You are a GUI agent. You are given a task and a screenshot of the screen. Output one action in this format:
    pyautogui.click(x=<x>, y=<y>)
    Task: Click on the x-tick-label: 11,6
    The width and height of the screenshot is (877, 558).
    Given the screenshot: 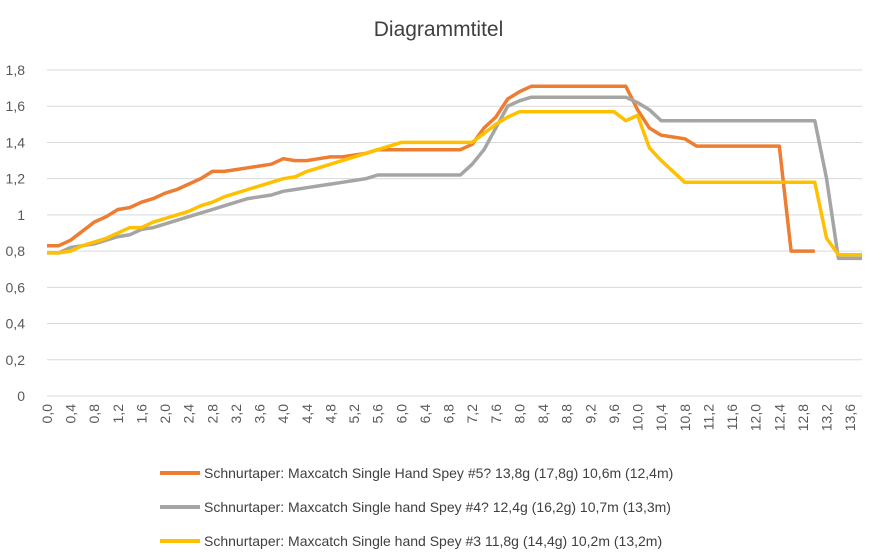 What is the action you would take?
    pyautogui.click(x=732, y=417)
    